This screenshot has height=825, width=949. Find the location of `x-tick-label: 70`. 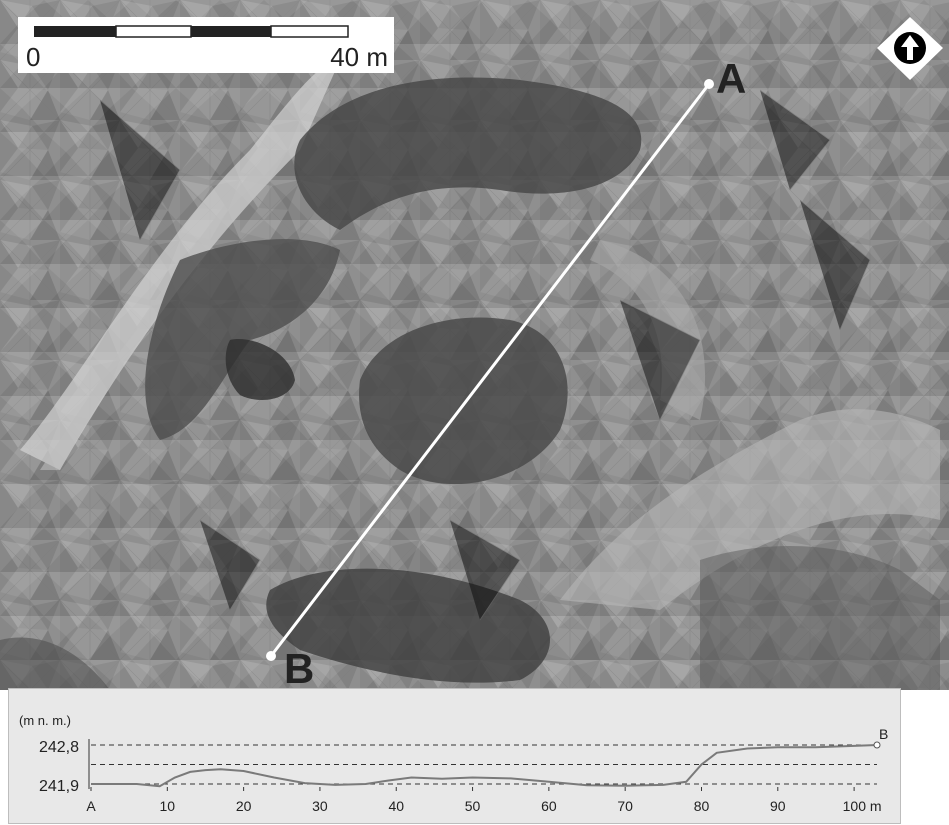

x-tick-label: 70 is located at coordinates (625, 806).